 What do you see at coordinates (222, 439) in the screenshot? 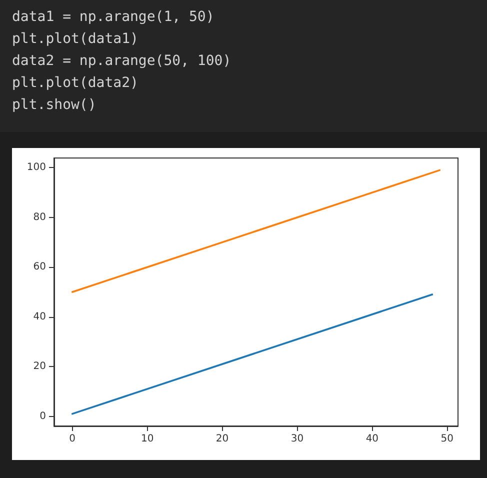
I see `x-tick-label: 20` at bounding box center [222, 439].